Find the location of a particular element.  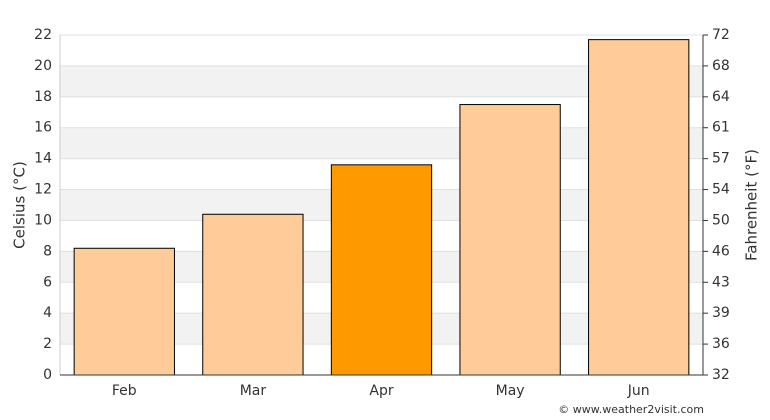

y2-tick-label: 54 is located at coordinates (721, 190).